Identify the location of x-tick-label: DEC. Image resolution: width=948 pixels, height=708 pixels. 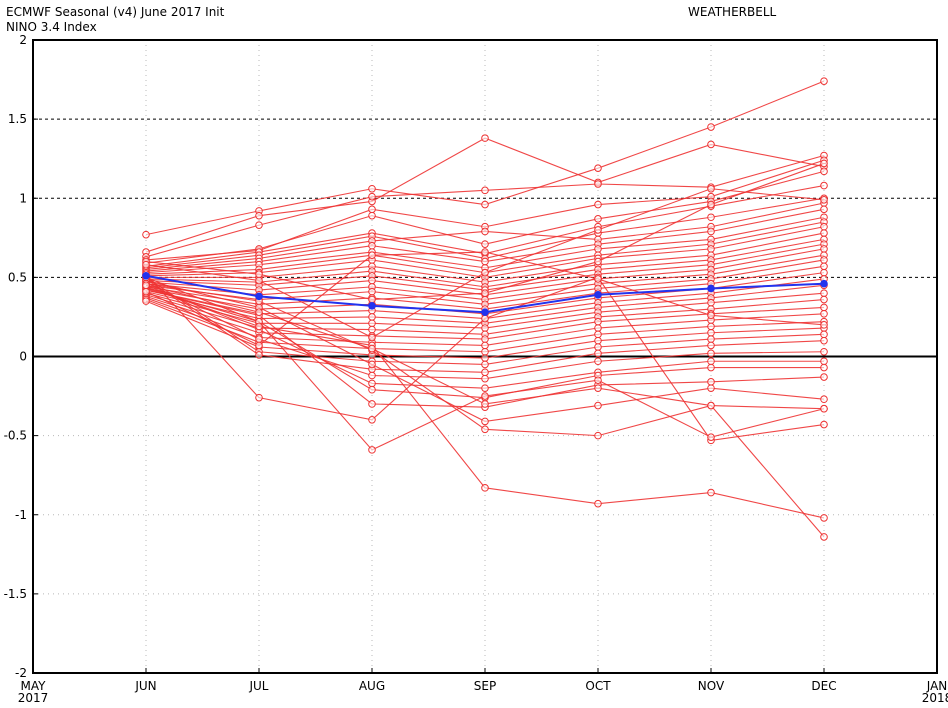
(823, 686).